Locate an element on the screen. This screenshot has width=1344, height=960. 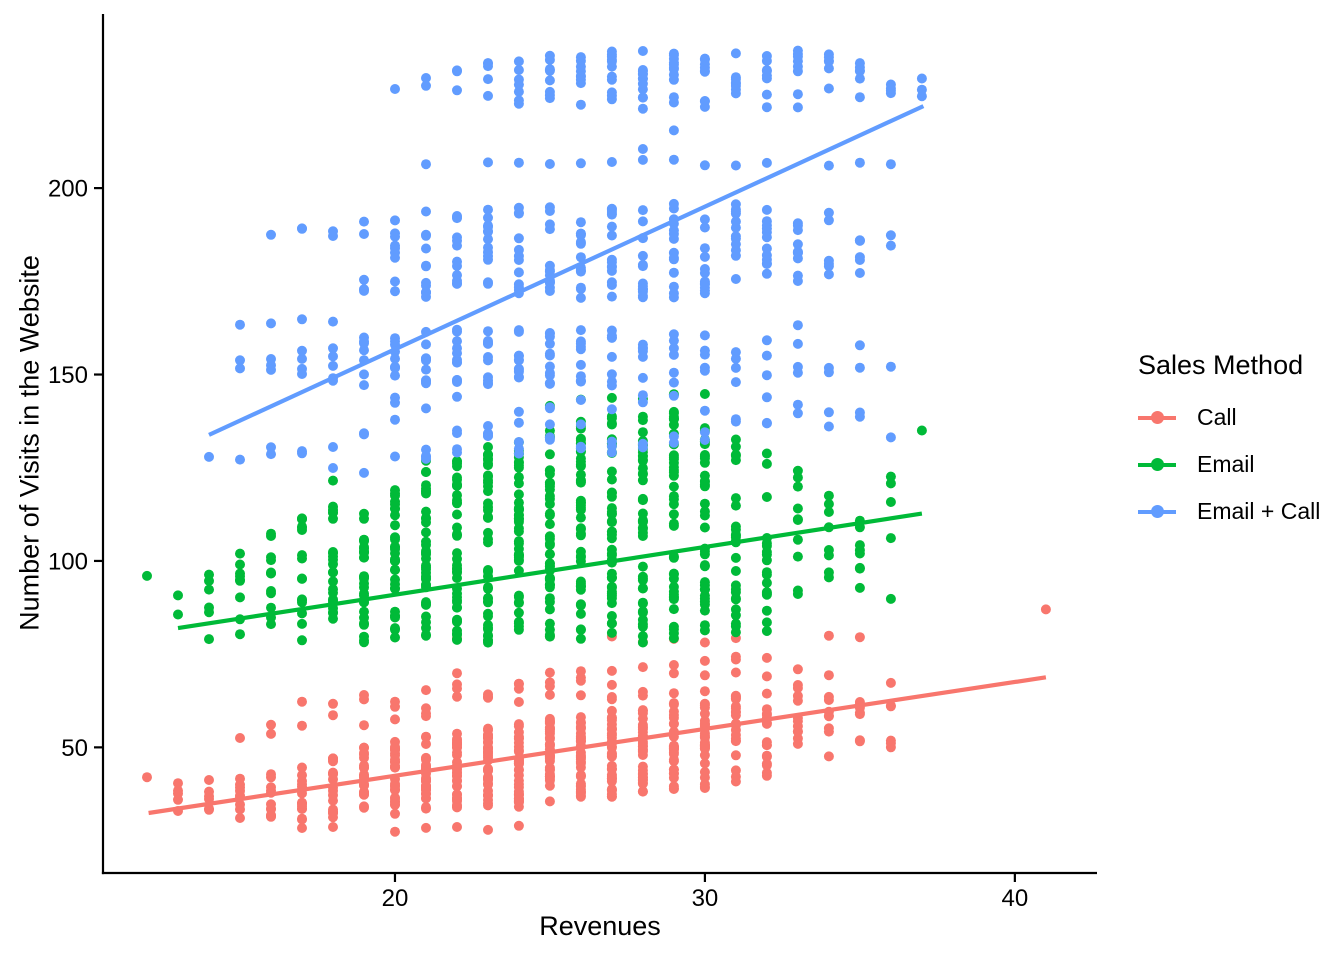
y-tick-label: 50 is located at coordinates (74, 748).